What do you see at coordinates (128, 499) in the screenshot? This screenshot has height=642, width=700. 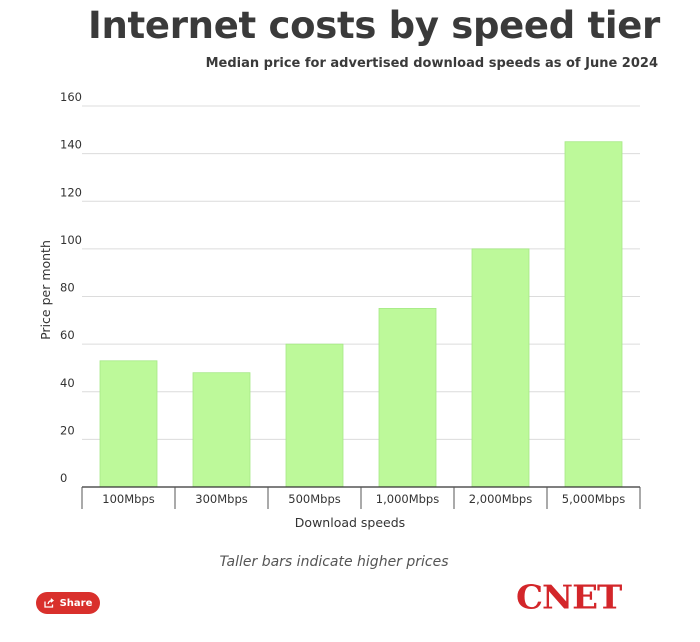 I see `x-tick-label: 100Mbps` at bounding box center [128, 499].